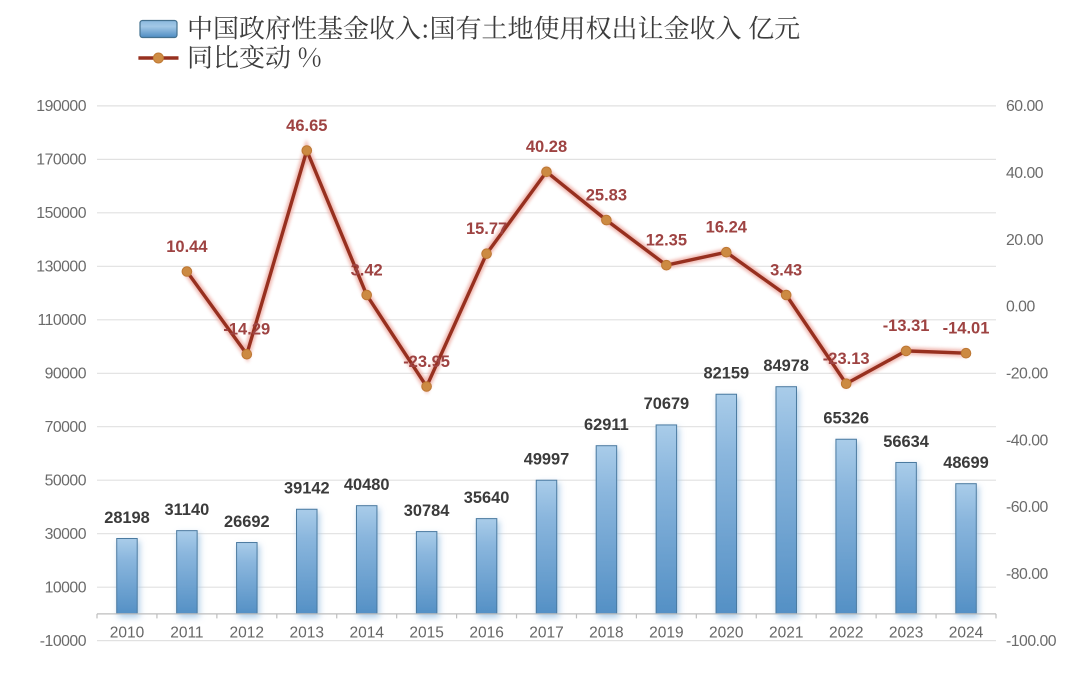 The image size is (1080, 685). Describe the element at coordinates (66, 534) in the screenshot. I see `svg-text: 30000` at that location.